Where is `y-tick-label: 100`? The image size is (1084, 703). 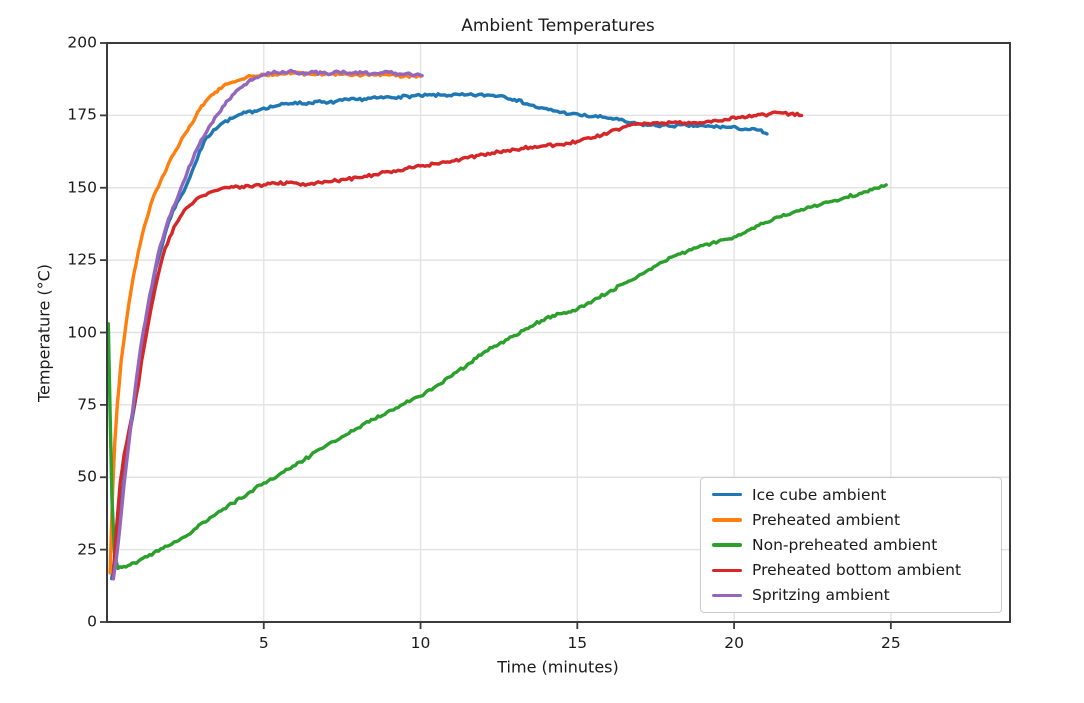 y-tick-label: 100 is located at coordinates (82, 332).